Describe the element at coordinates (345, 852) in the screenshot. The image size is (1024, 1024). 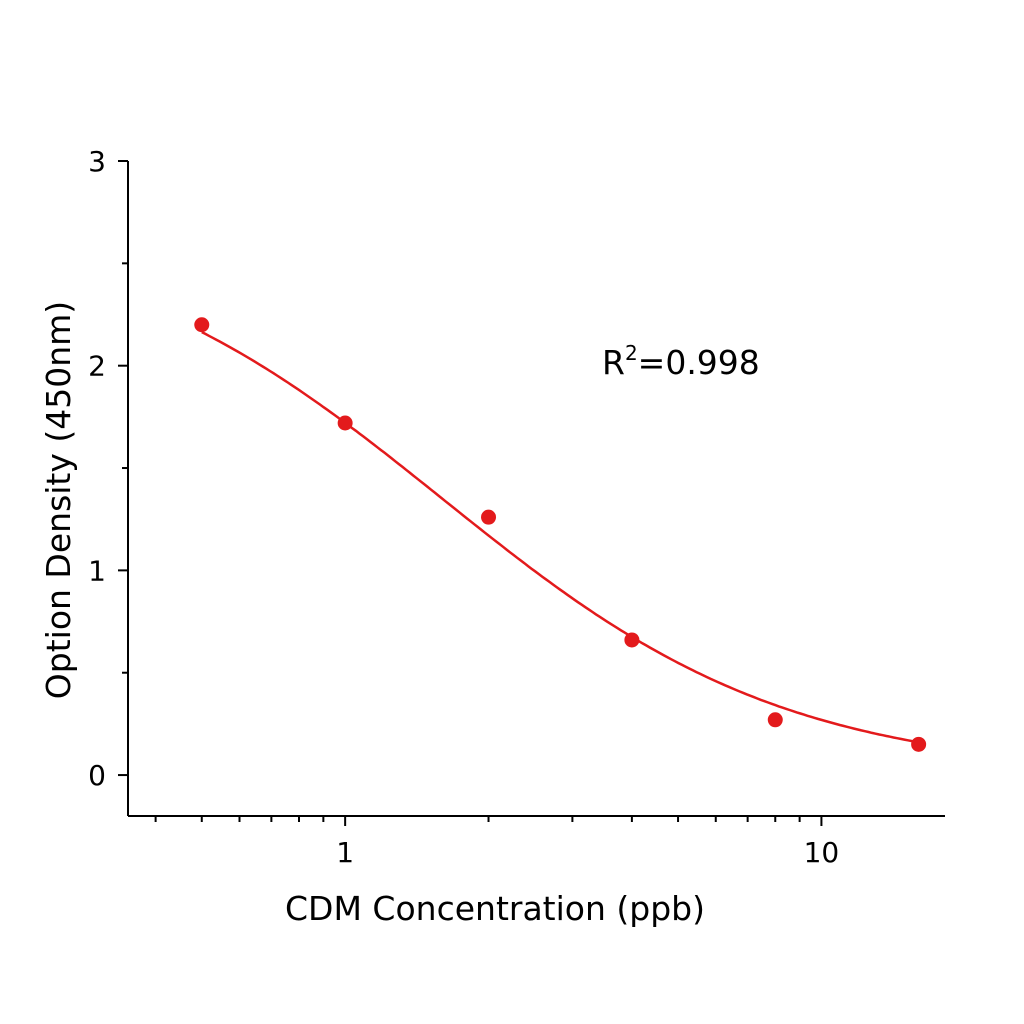
I see `x-tick-label: 1` at that location.